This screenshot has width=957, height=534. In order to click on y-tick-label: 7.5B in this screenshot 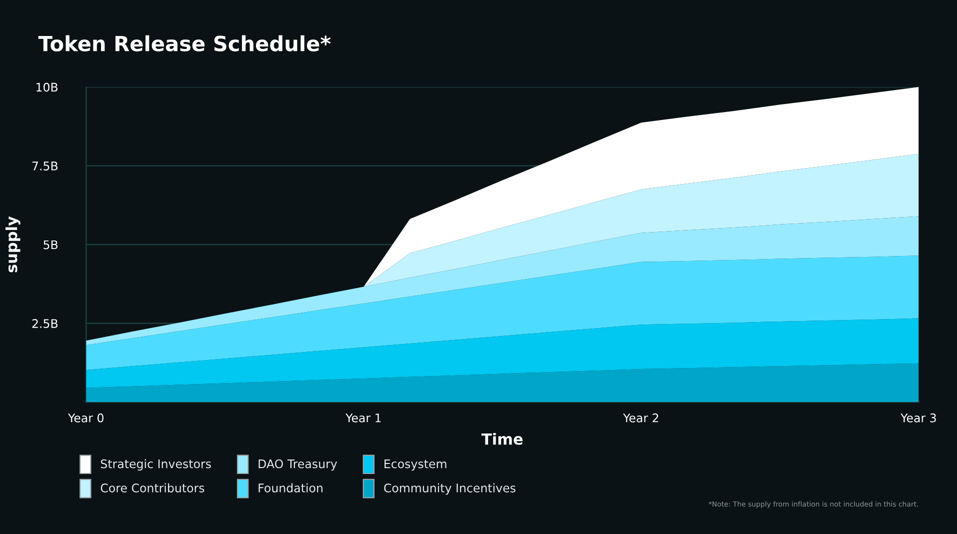, I will do `click(45, 166)`.